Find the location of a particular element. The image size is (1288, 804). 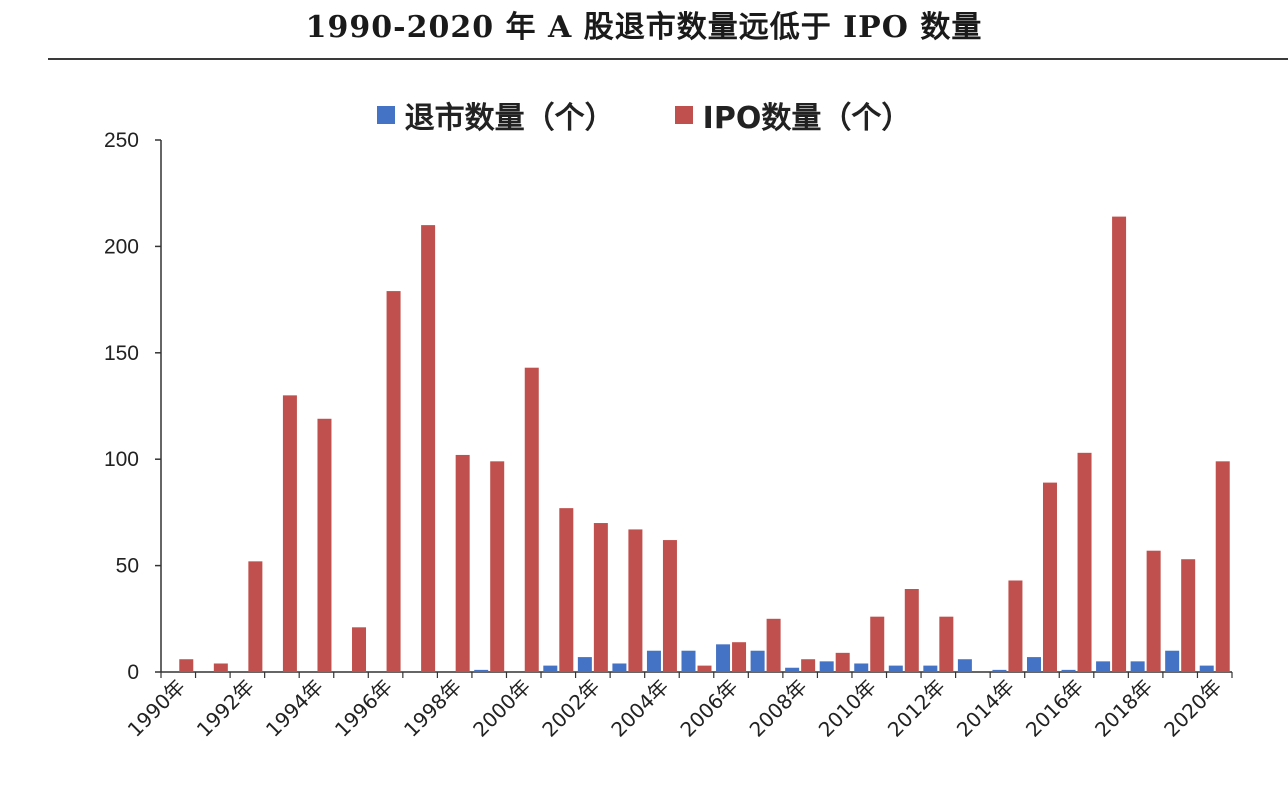

y-axis: 0 50 100 150 200 250 is located at coordinates (133, 406).